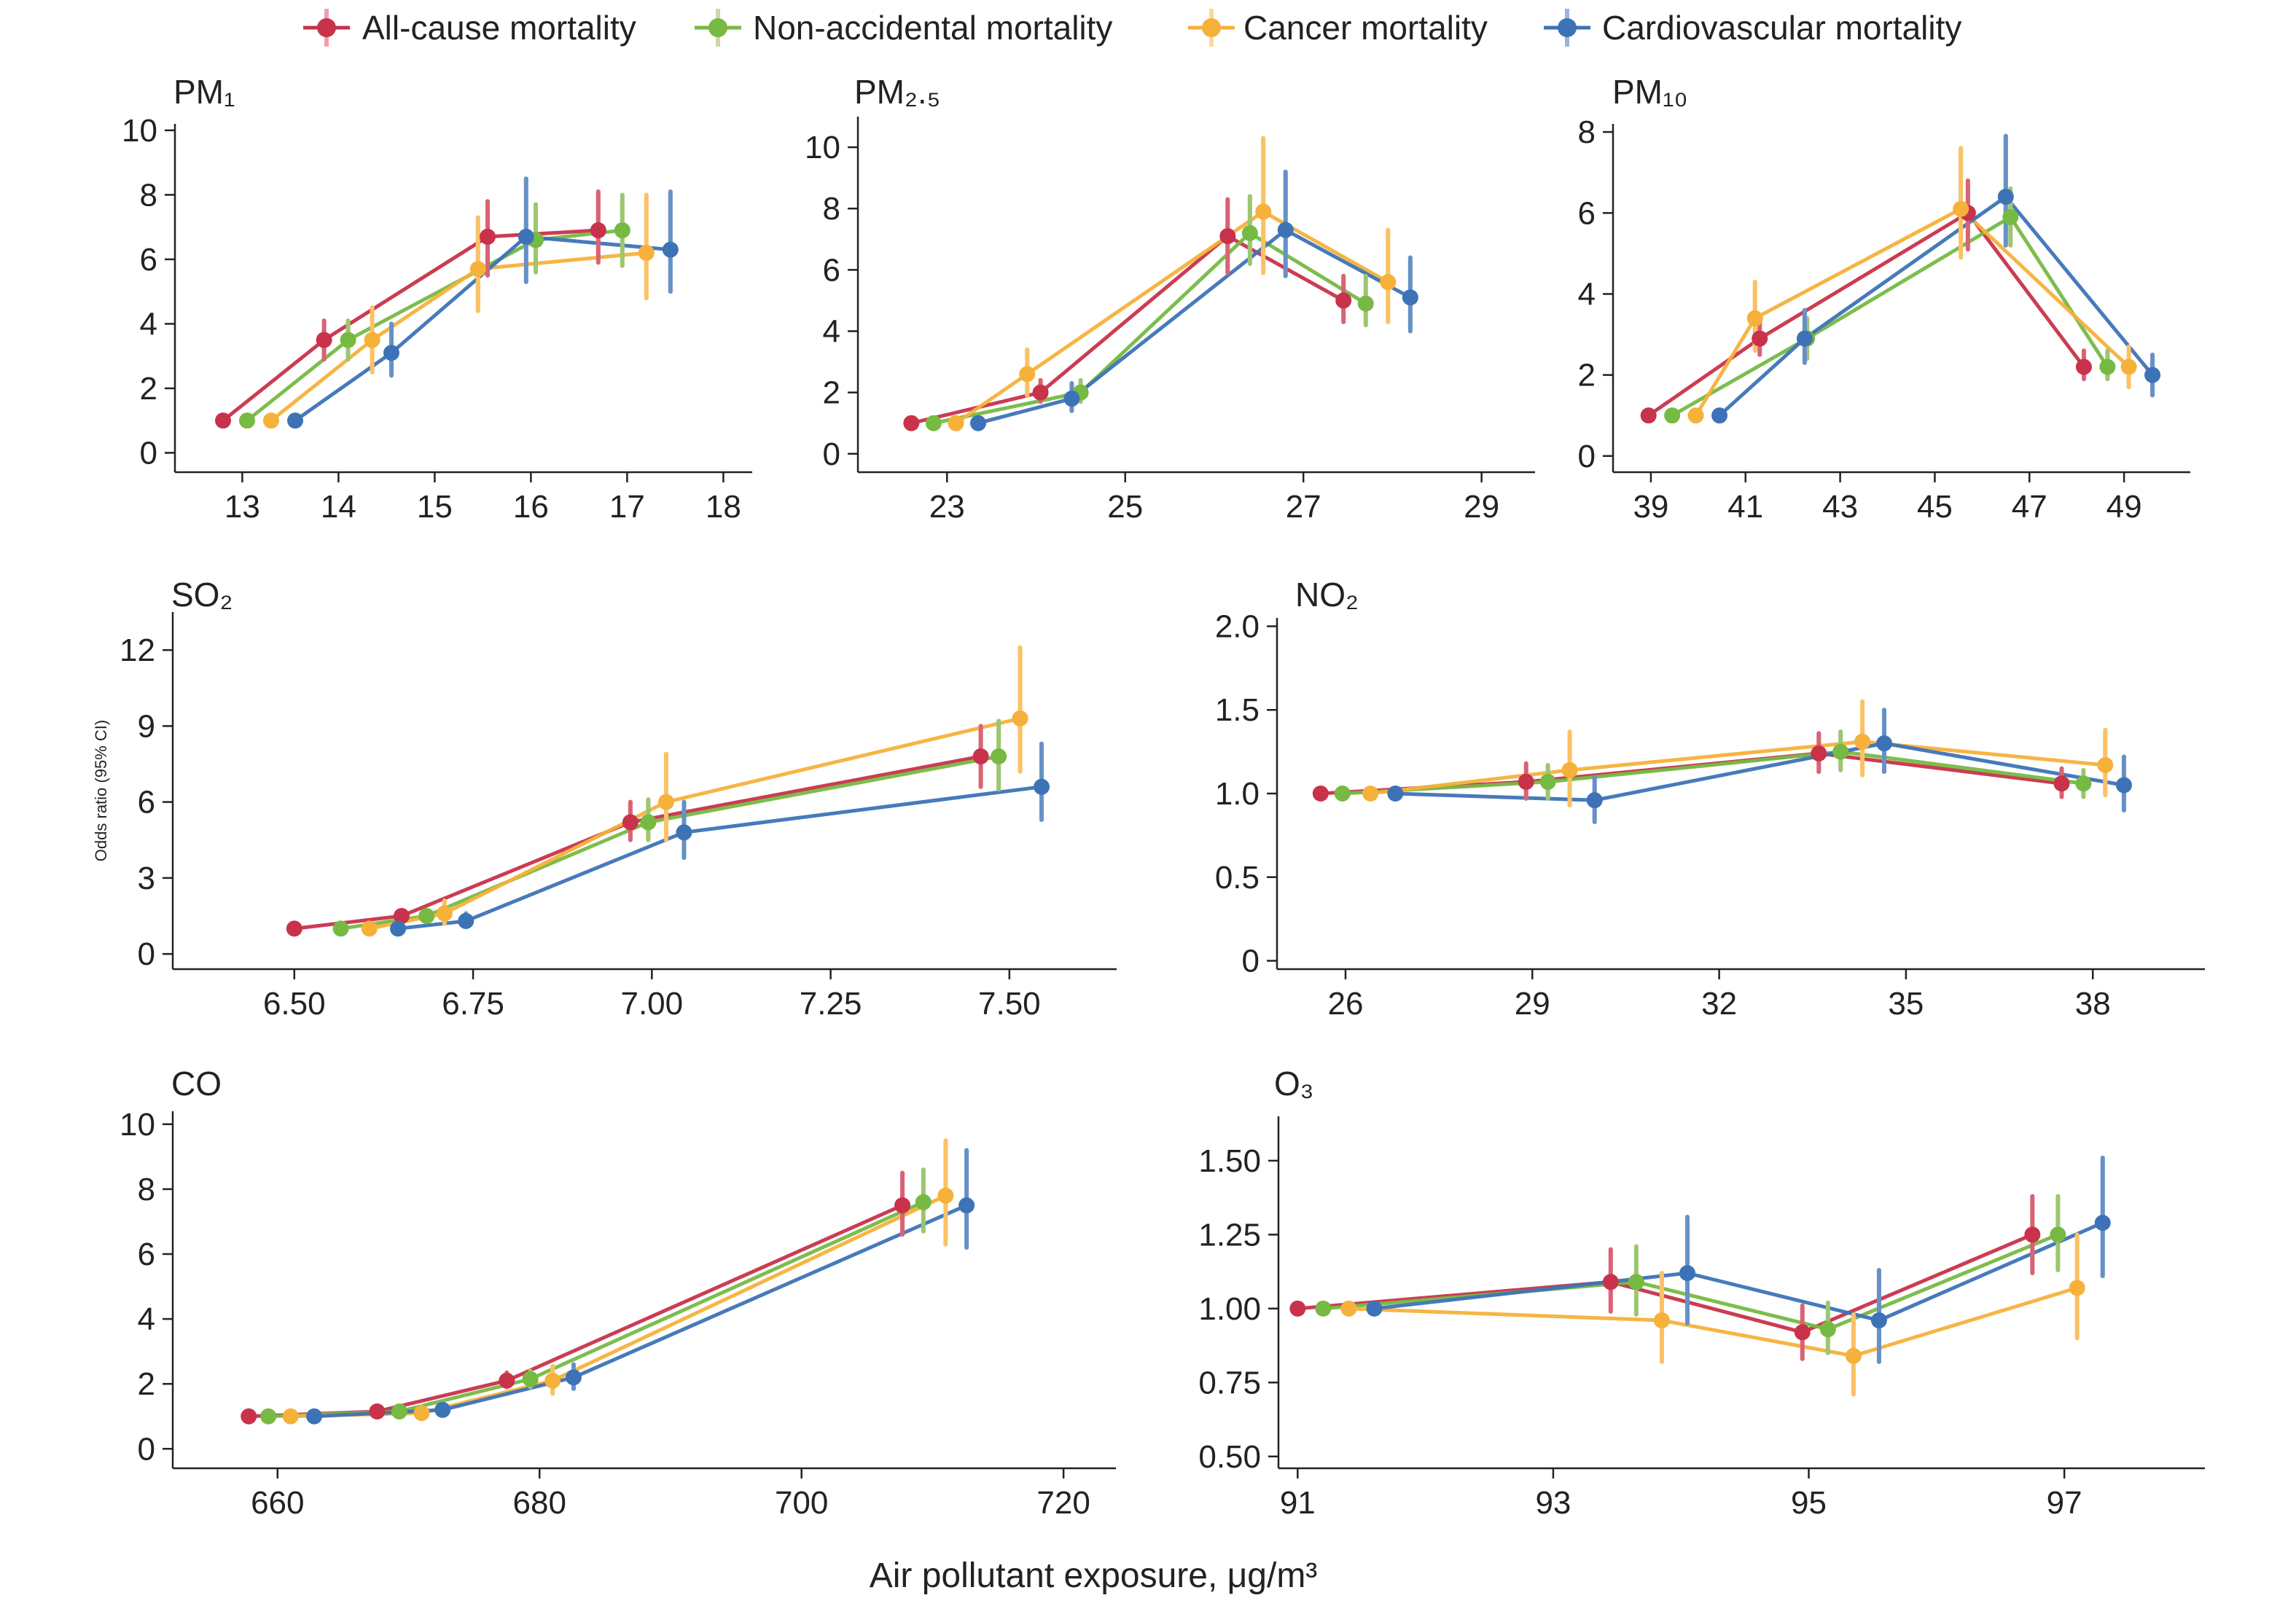  Describe the element at coordinates (2065, 1503) in the screenshot. I see `x-tick-label: 97` at that location.